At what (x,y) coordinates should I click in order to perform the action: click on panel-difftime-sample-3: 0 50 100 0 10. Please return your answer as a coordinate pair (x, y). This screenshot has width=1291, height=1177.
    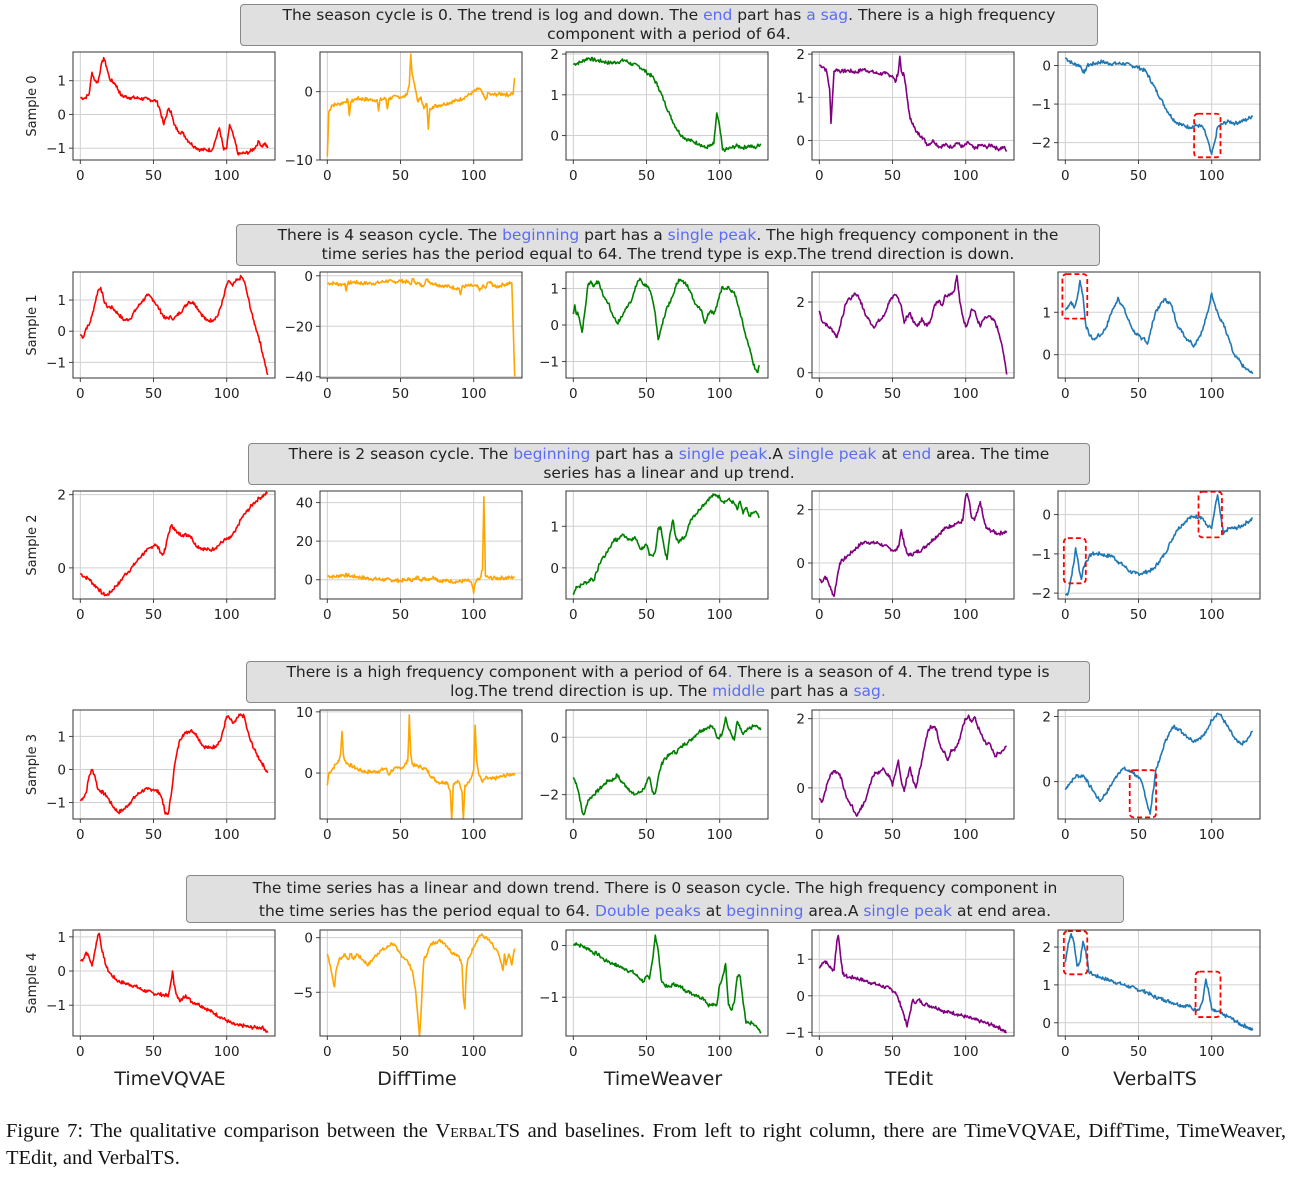
    Looking at the image, I should click on (409, 774).